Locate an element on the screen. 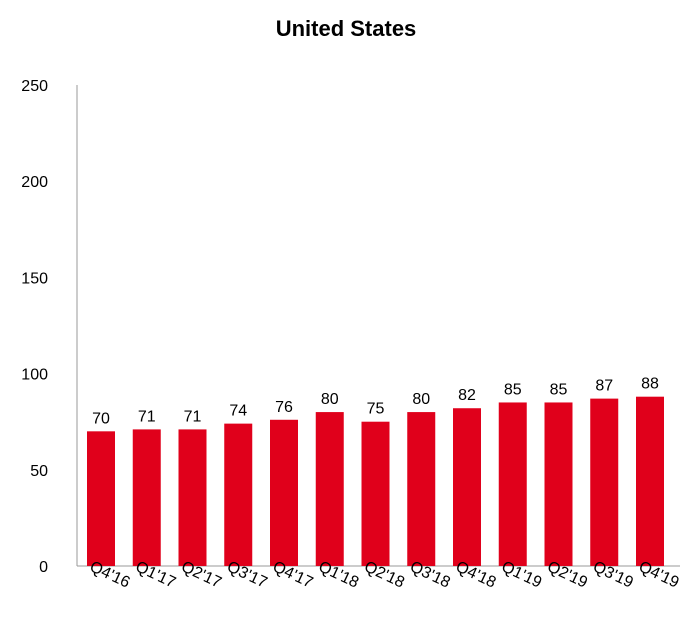  y-axis-ticks: 0 50 100 150 200 250 is located at coordinates (34, 327).